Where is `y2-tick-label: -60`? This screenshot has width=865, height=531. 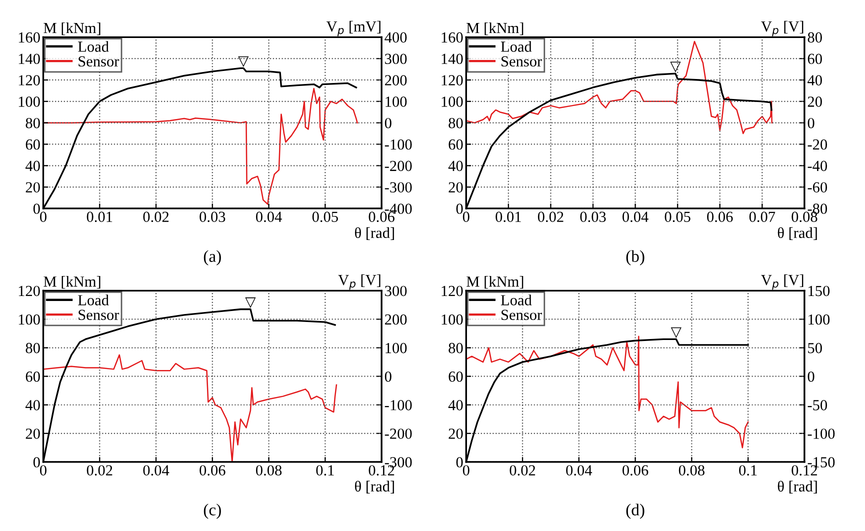
y2-tick-label: -60 is located at coordinates (818, 187).